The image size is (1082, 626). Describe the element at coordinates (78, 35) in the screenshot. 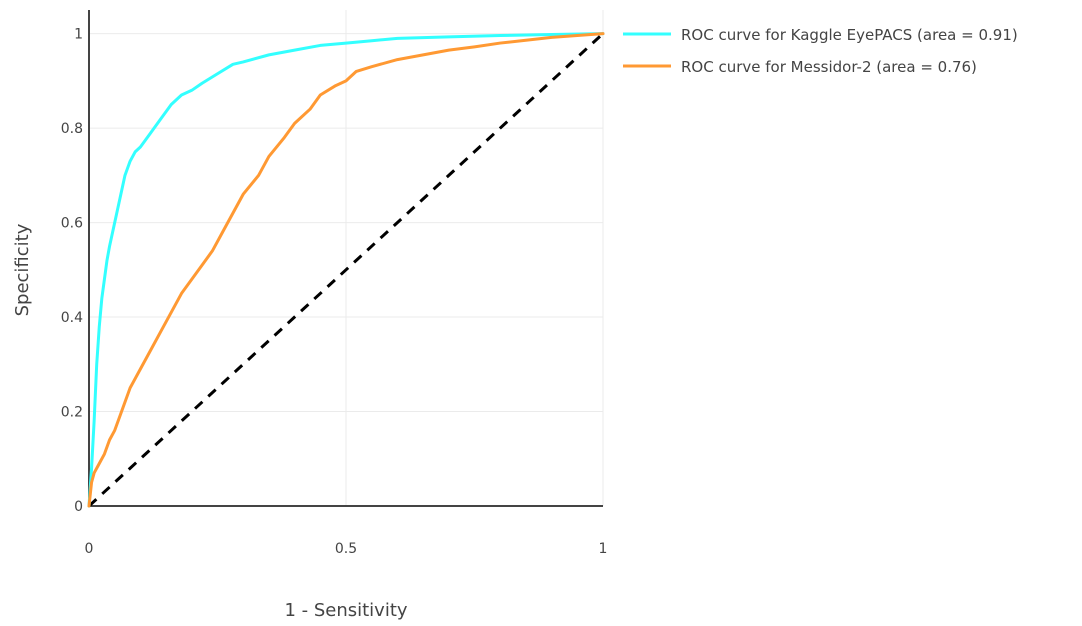

I see `y-tick-label-5: 1` at that location.